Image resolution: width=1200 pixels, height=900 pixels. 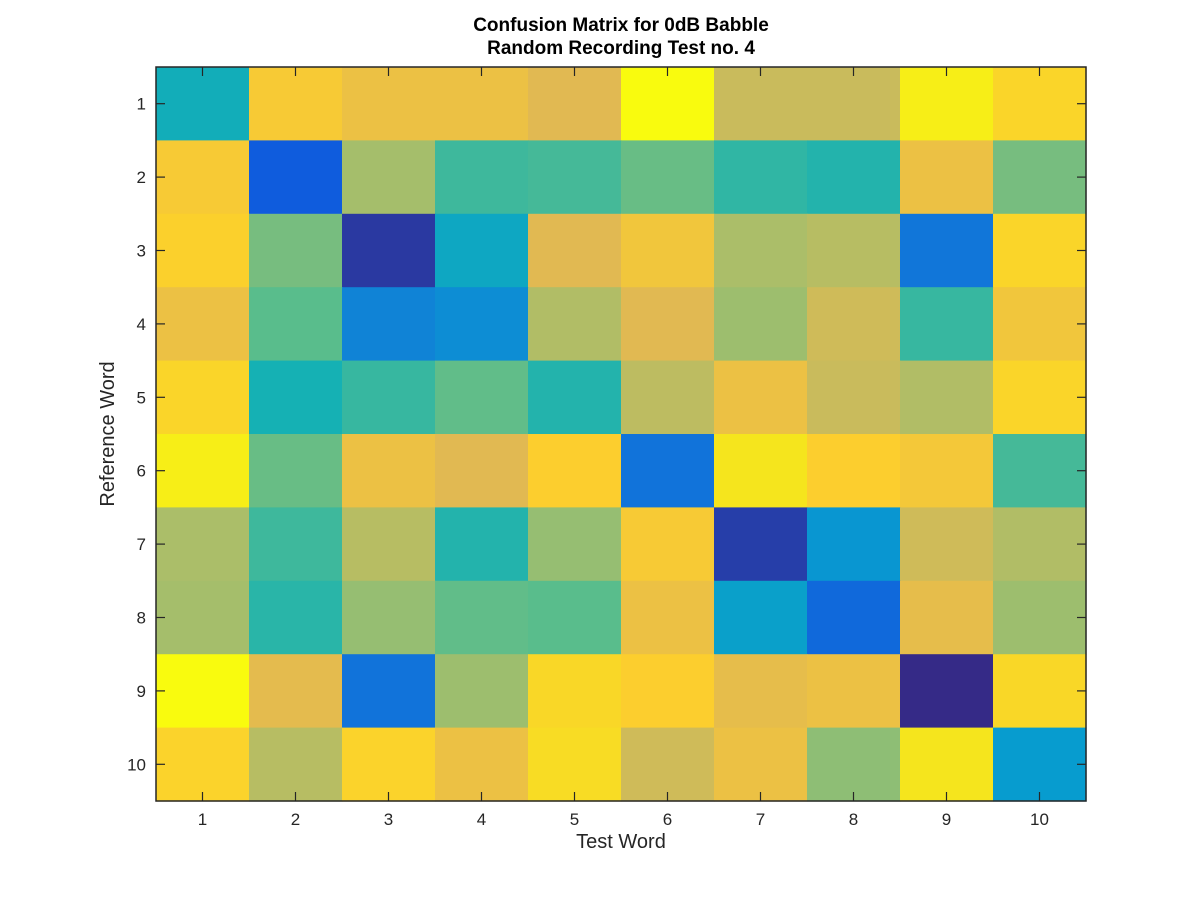 What do you see at coordinates (141, 471) in the screenshot?
I see `y-tick-label: 6` at bounding box center [141, 471].